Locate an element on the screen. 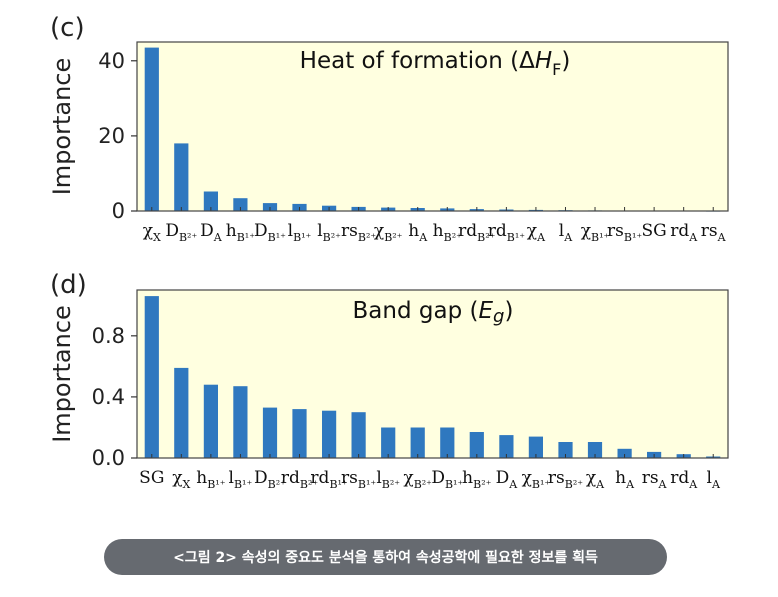 Image resolution: width=778 pixels, height=597 pixels. figure-caption: <그림 2> 속성의 중요도 분석을 통하여 속성공학에 필요한 정보를 획득 is located at coordinates (385, 557).